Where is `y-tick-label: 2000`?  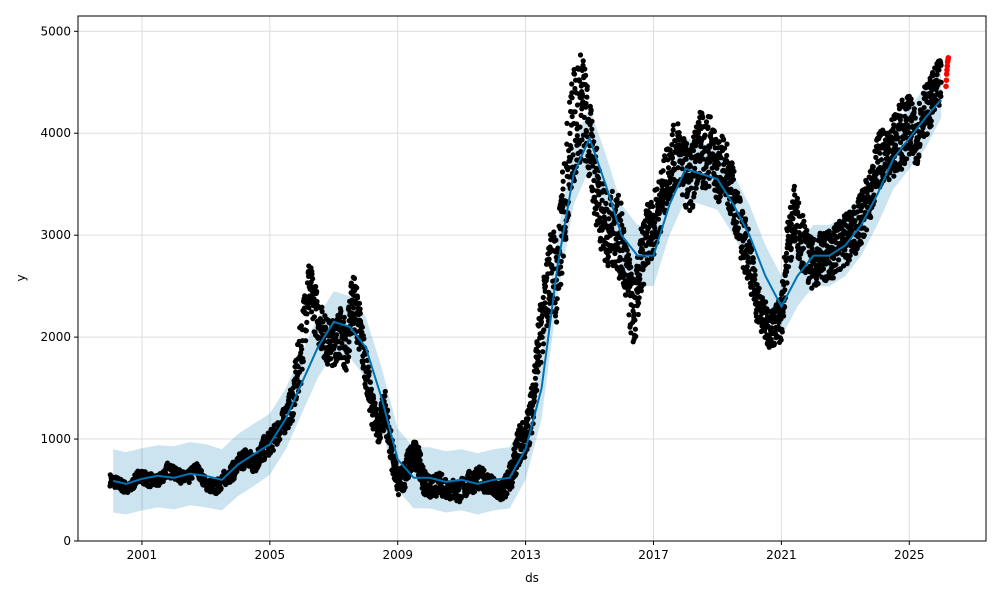
y-tick-label: 2000 is located at coordinates (55, 337).